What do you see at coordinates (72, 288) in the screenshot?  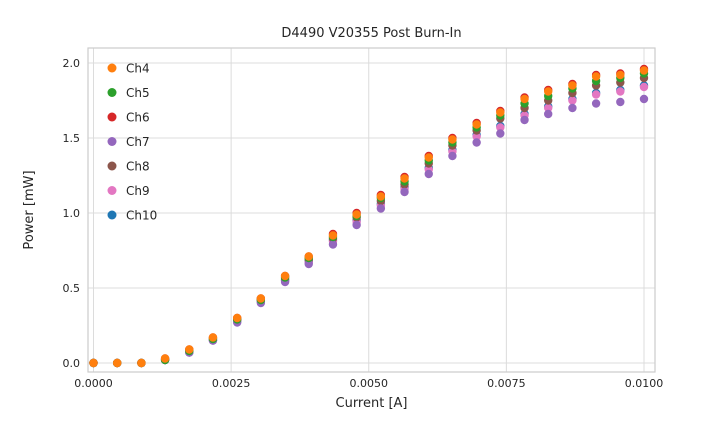 I see `y-tick-label: 0.5` at bounding box center [72, 288].